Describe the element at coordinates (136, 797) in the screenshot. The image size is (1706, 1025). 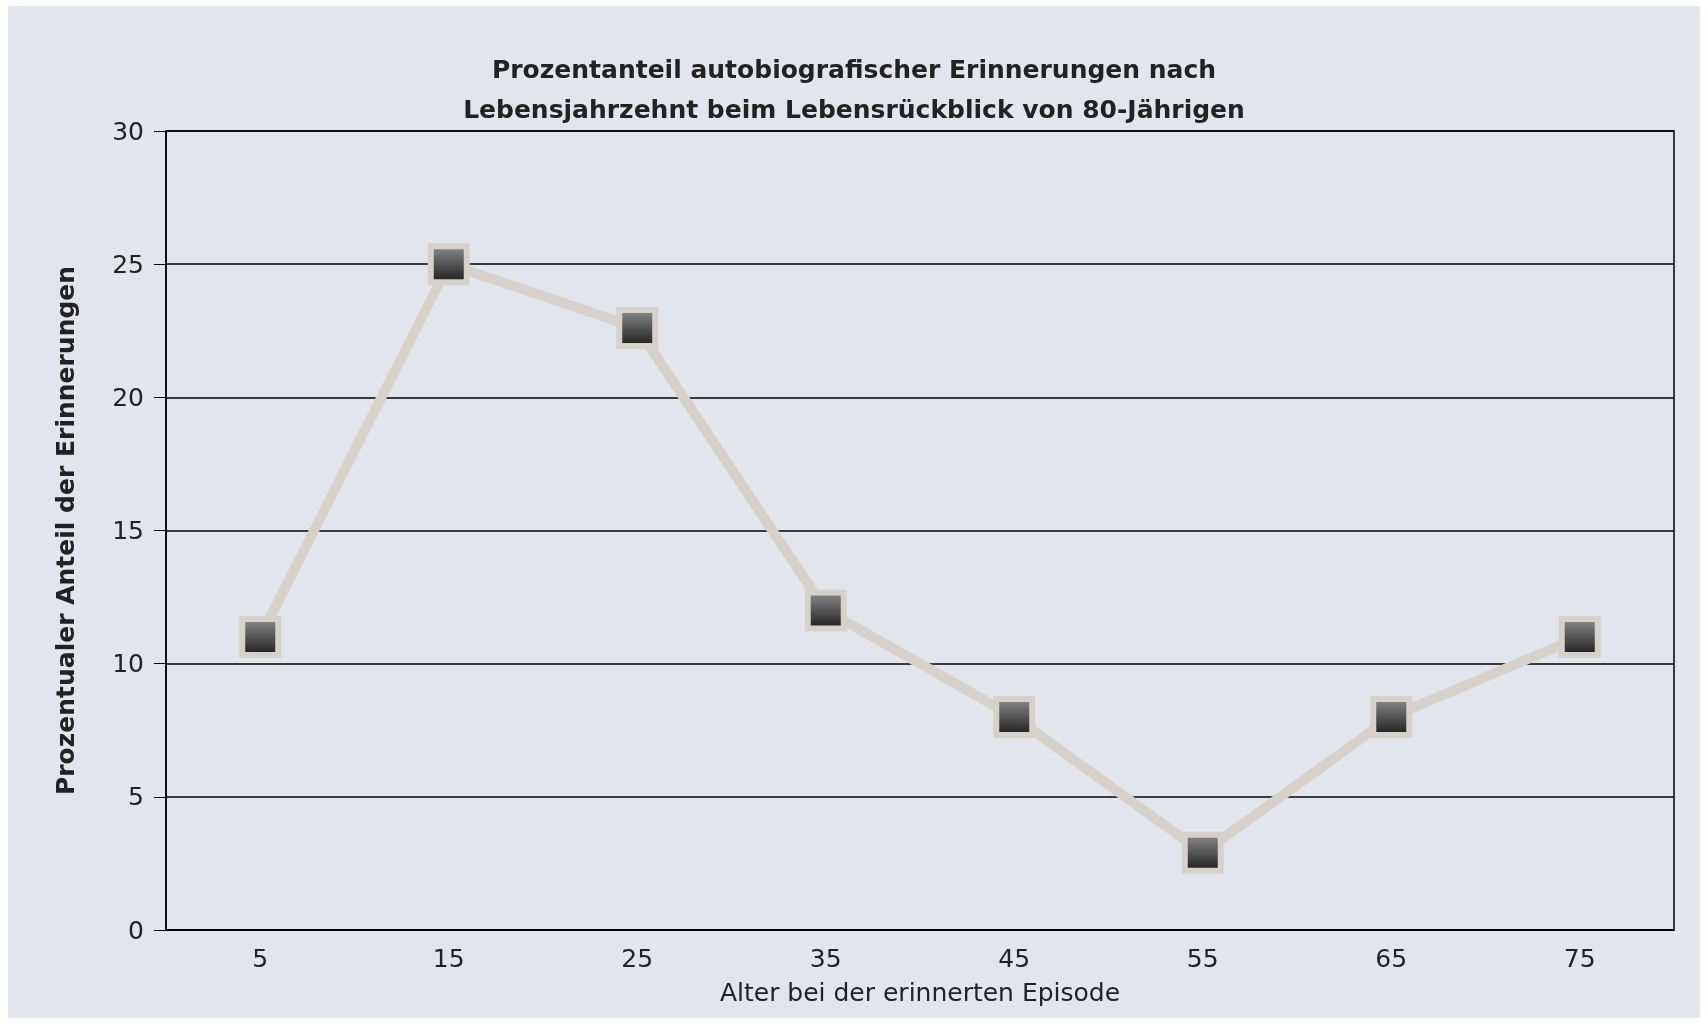
I see `y-tick-label: 5` at that location.